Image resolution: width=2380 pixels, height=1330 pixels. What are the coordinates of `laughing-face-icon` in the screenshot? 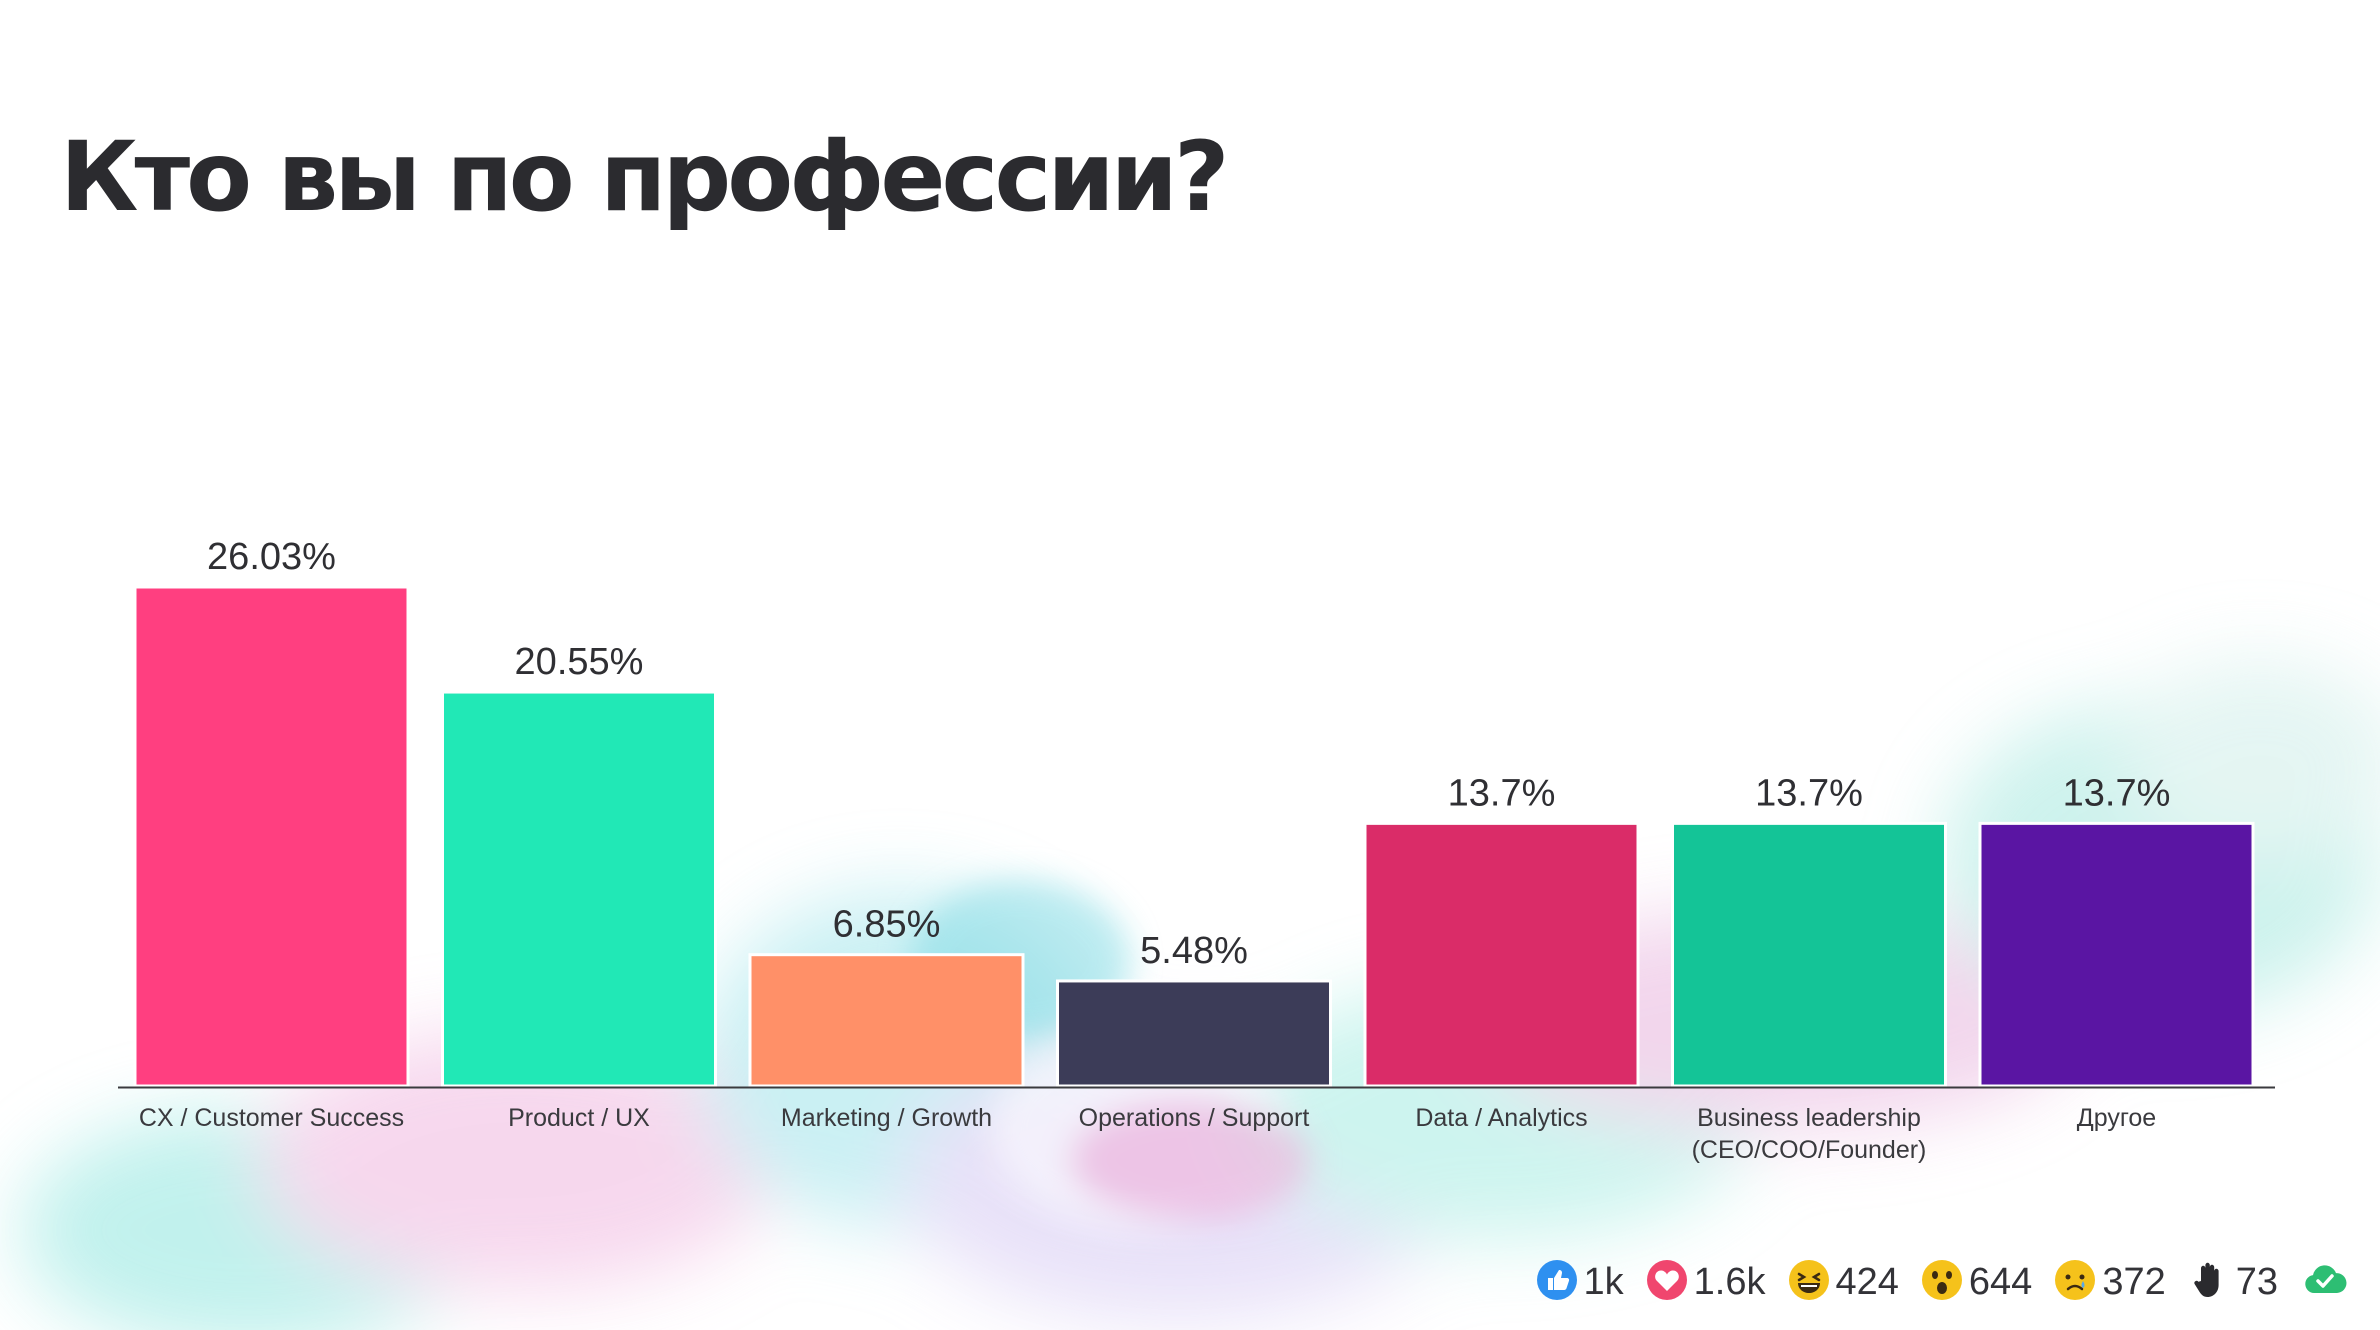 It's located at (1809, 1282).